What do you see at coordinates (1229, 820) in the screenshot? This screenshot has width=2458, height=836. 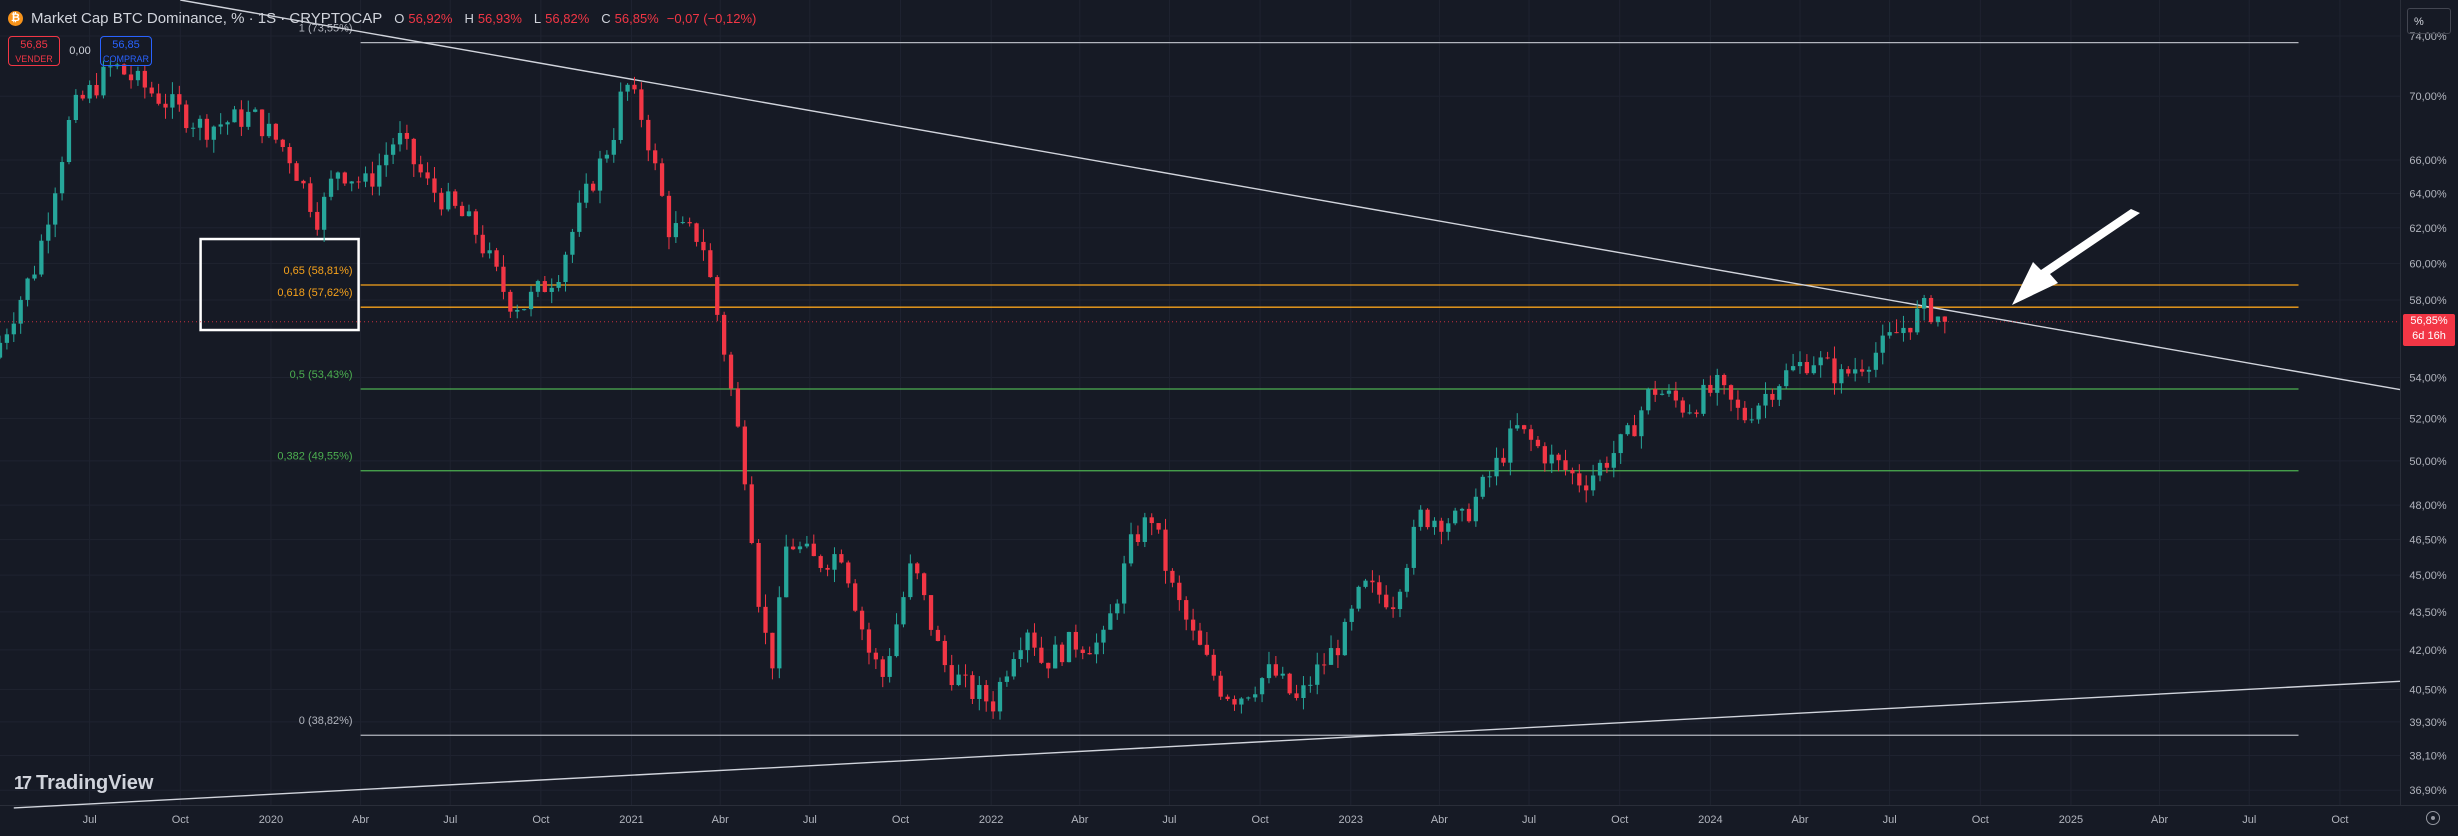 I see `time-axis` at bounding box center [1229, 820].